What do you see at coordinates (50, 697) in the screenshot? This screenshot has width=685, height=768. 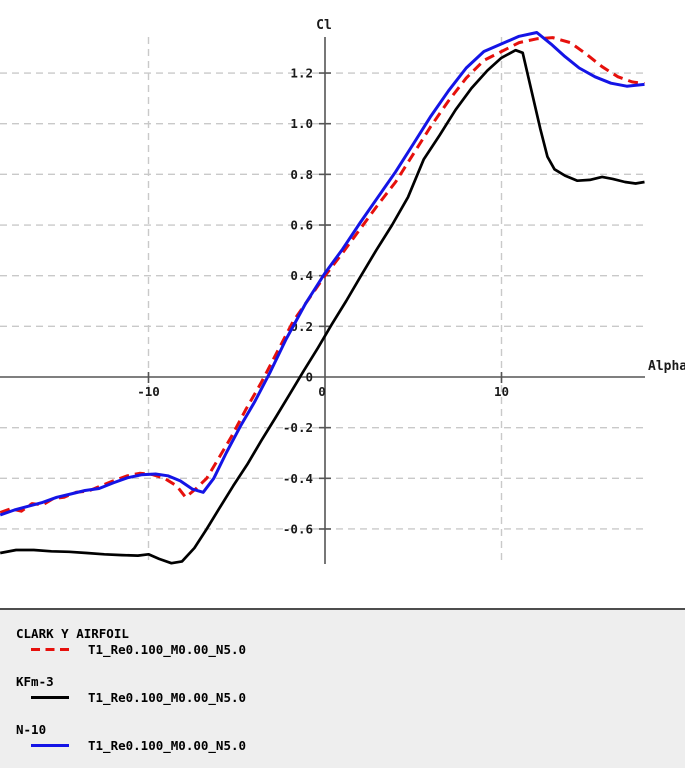 I see `curve-sample-solid-black-icon` at bounding box center [50, 697].